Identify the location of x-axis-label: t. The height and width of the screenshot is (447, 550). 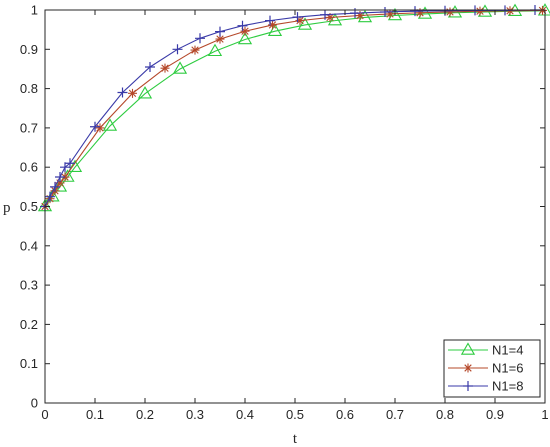
(295, 439).